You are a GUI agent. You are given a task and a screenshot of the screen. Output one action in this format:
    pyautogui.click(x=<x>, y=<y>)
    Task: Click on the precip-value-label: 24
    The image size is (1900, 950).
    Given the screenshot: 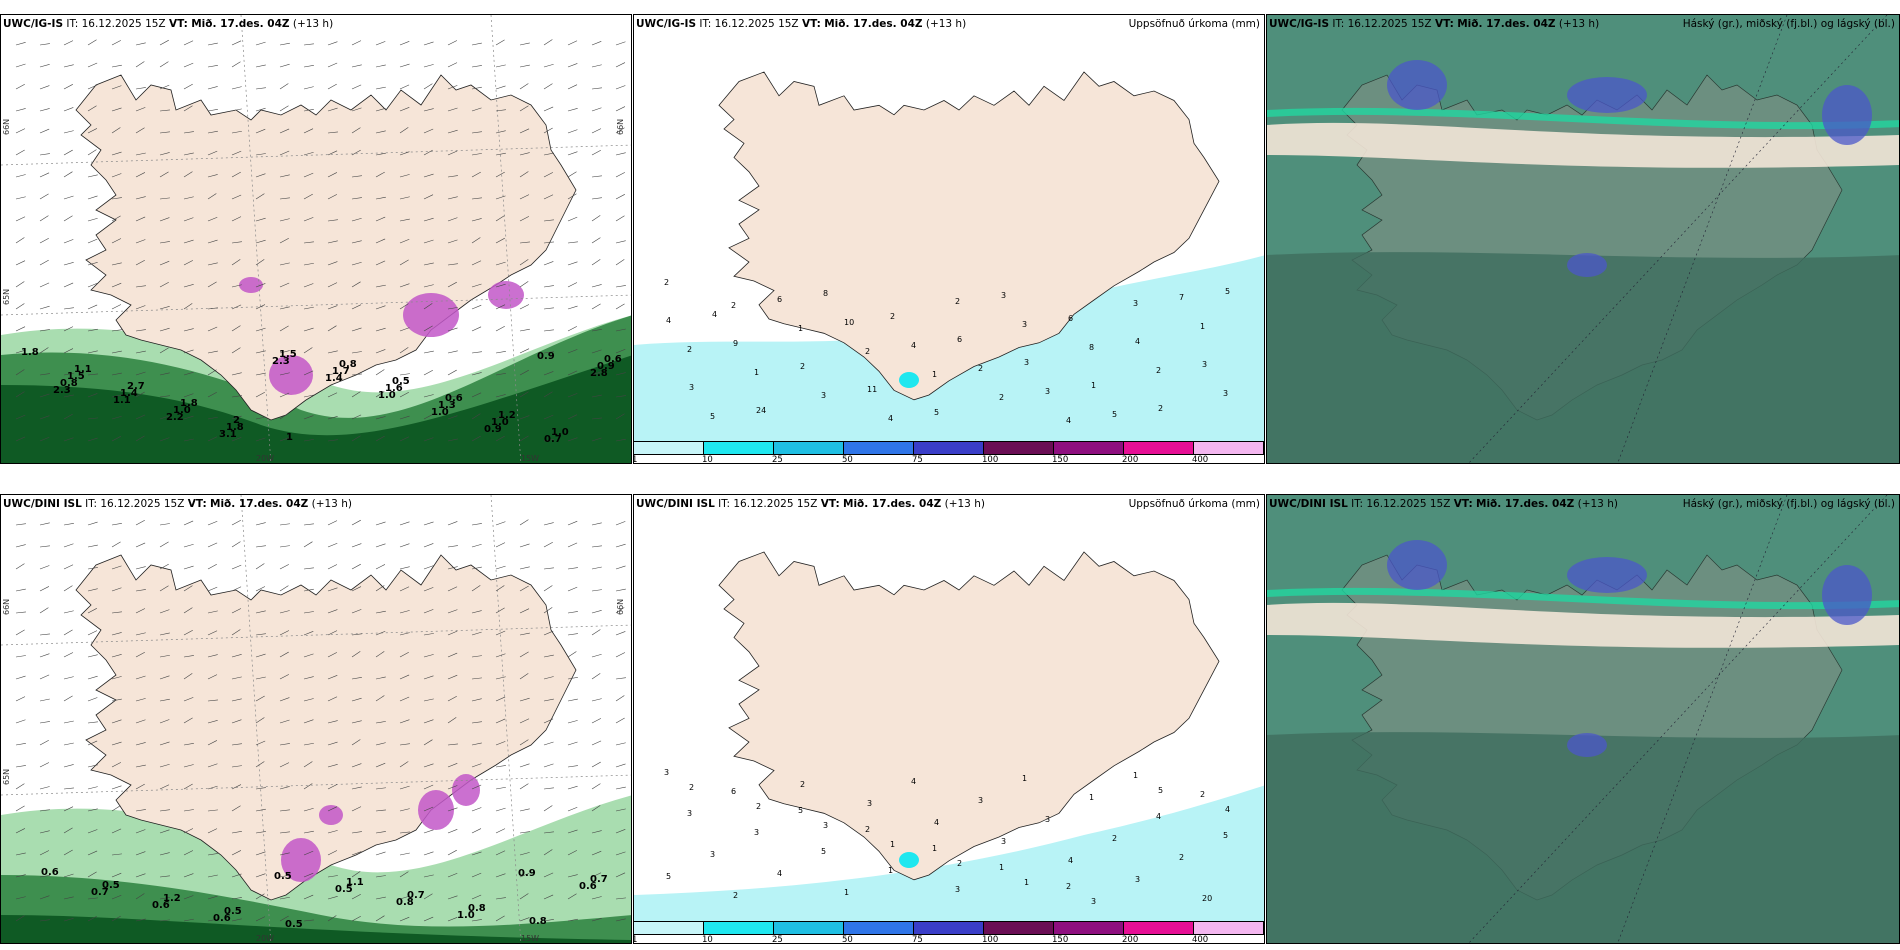 What is the action you would take?
    pyautogui.click(x=761, y=410)
    